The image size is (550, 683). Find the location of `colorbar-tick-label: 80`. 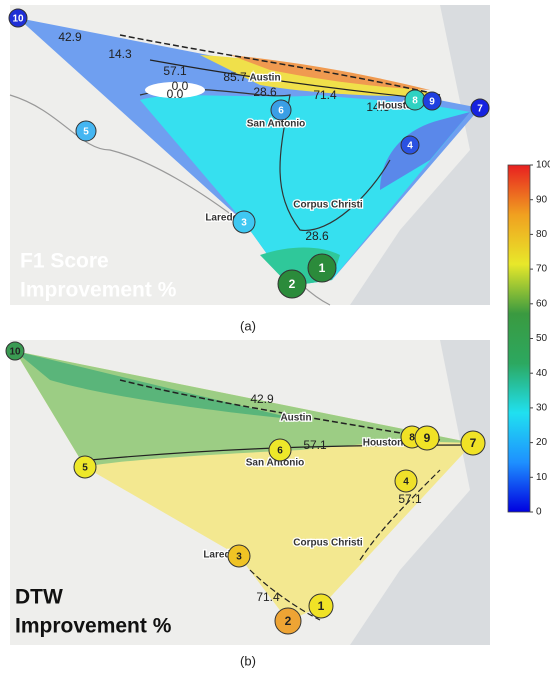

colorbar-tick-label: 80 is located at coordinates (542, 234).